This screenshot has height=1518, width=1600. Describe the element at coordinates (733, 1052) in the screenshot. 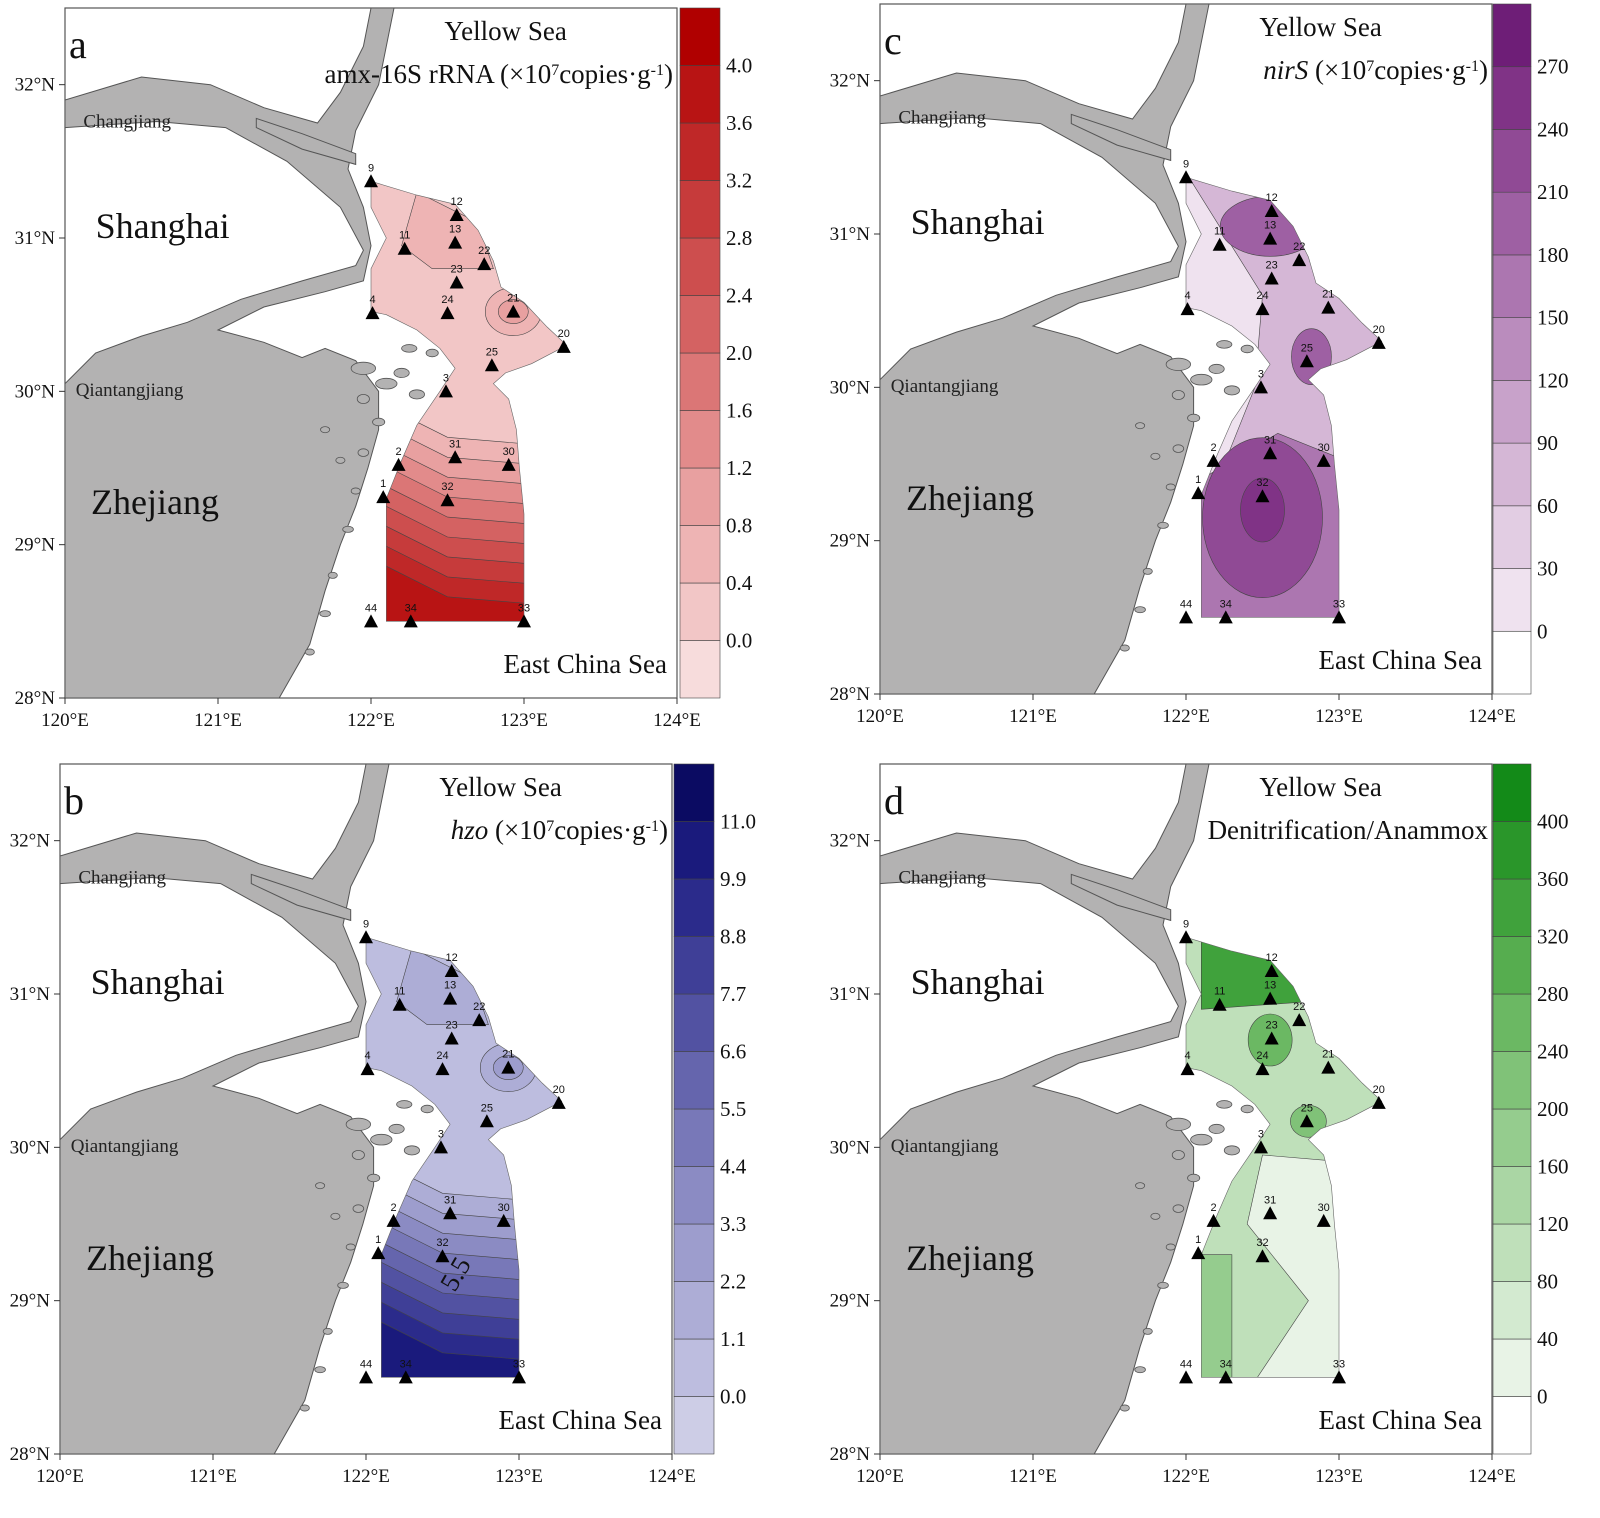

I see `colorbar-label: 6.6` at that location.